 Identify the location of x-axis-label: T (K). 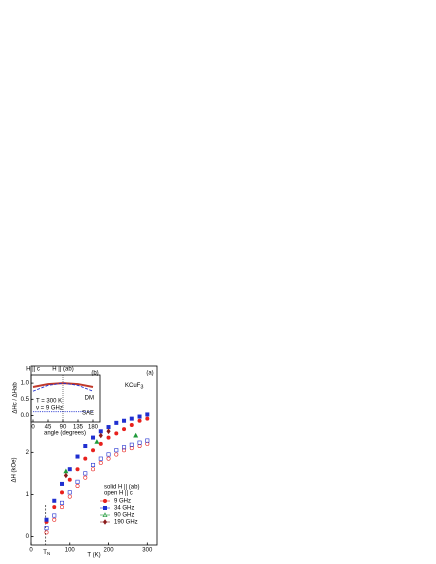
(93, 556).